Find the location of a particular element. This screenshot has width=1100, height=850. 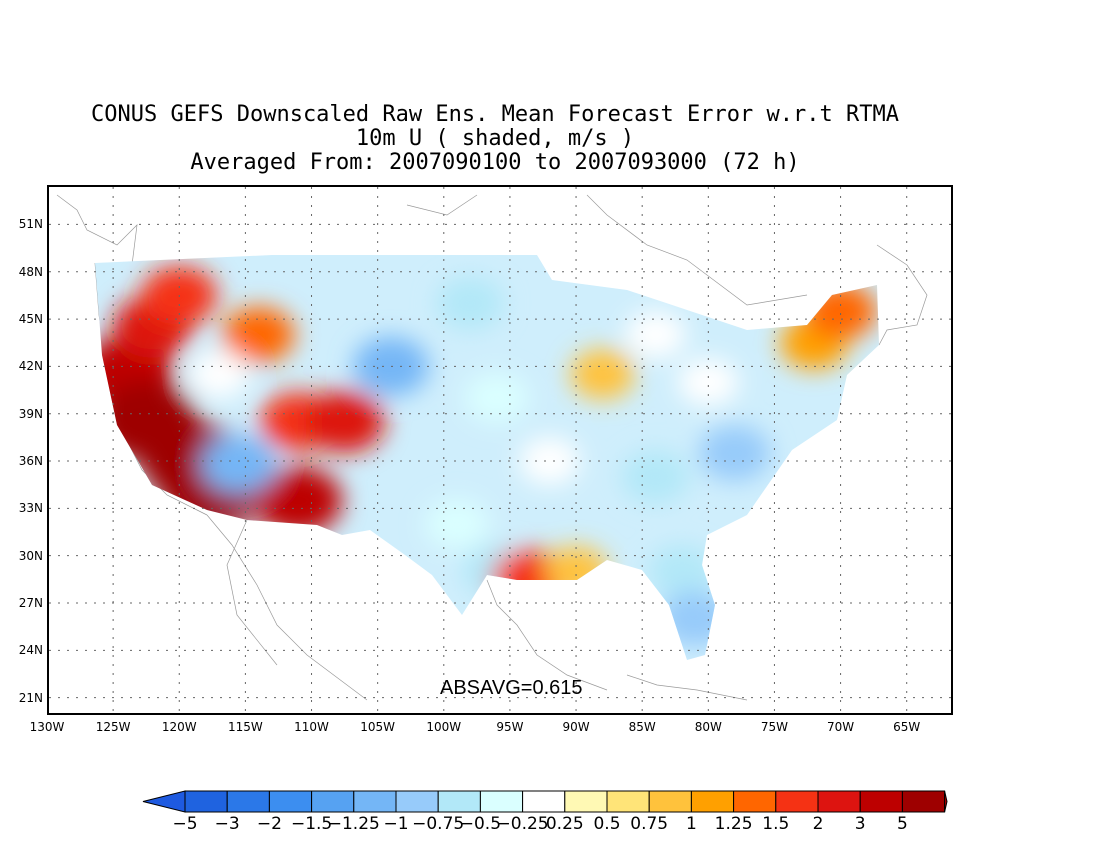

colorbar-tick-label: 2 is located at coordinates (818, 824).